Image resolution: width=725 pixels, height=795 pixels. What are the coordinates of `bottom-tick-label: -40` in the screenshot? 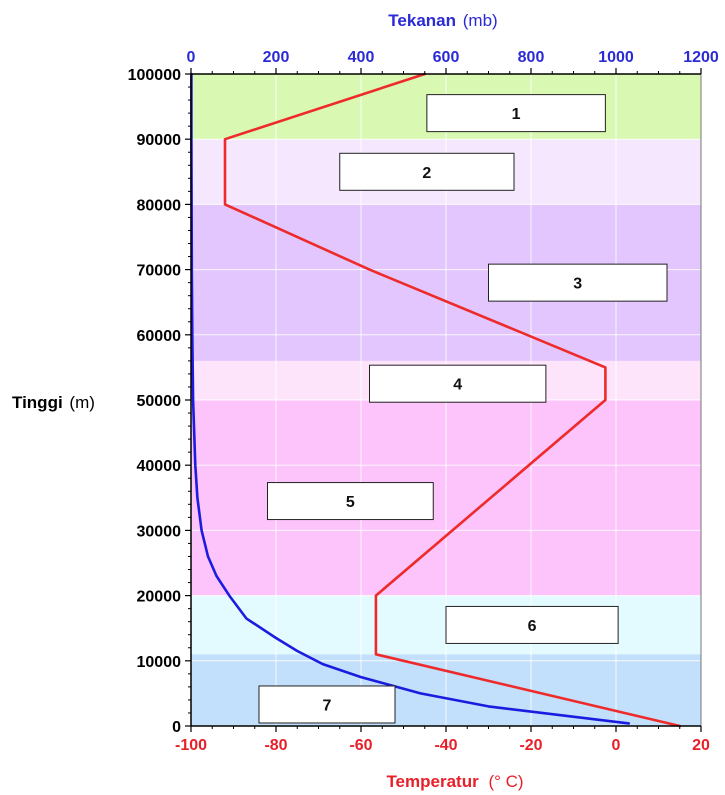 It's located at (445, 745).